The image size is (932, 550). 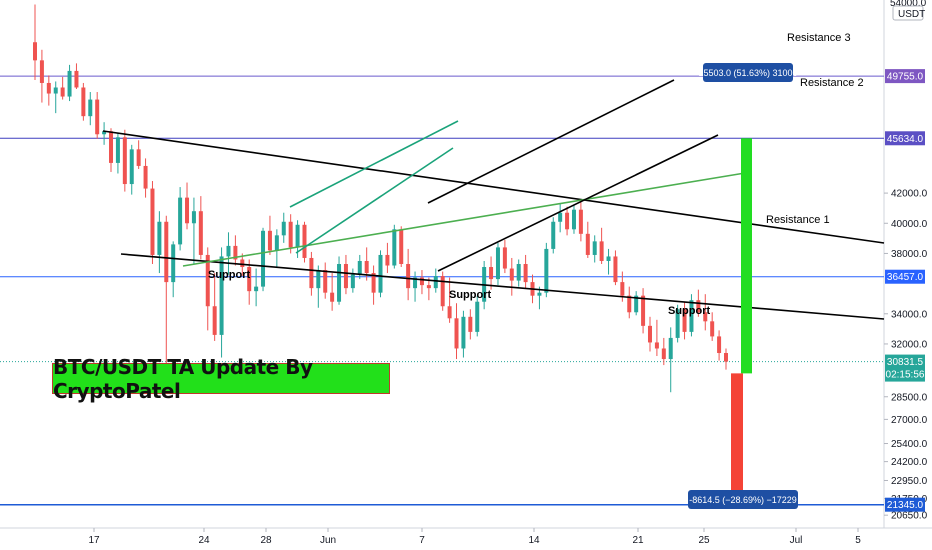 What do you see at coordinates (909, 481) in the screenshot?
I see `y-tick-label: 22950.0` at bounding box center [909, 481].